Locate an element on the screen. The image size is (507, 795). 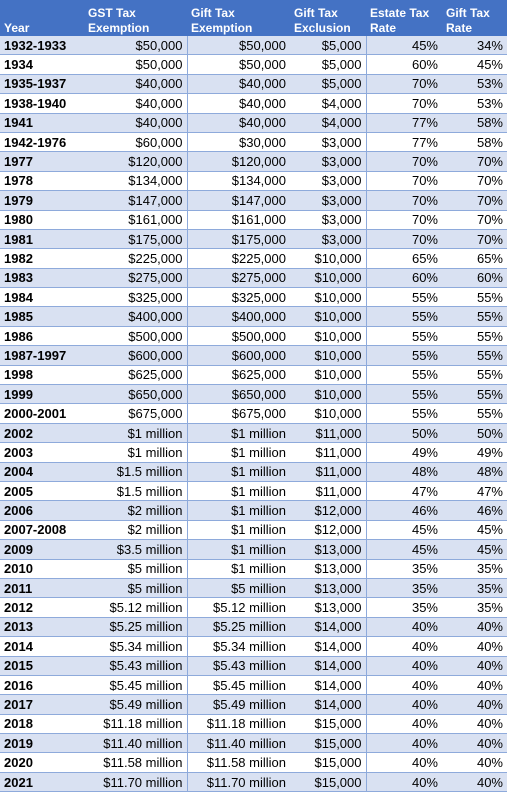
table-row: 2011 $5 million $5 million $13,000 35% 35% is located at coordinates (253, 588).